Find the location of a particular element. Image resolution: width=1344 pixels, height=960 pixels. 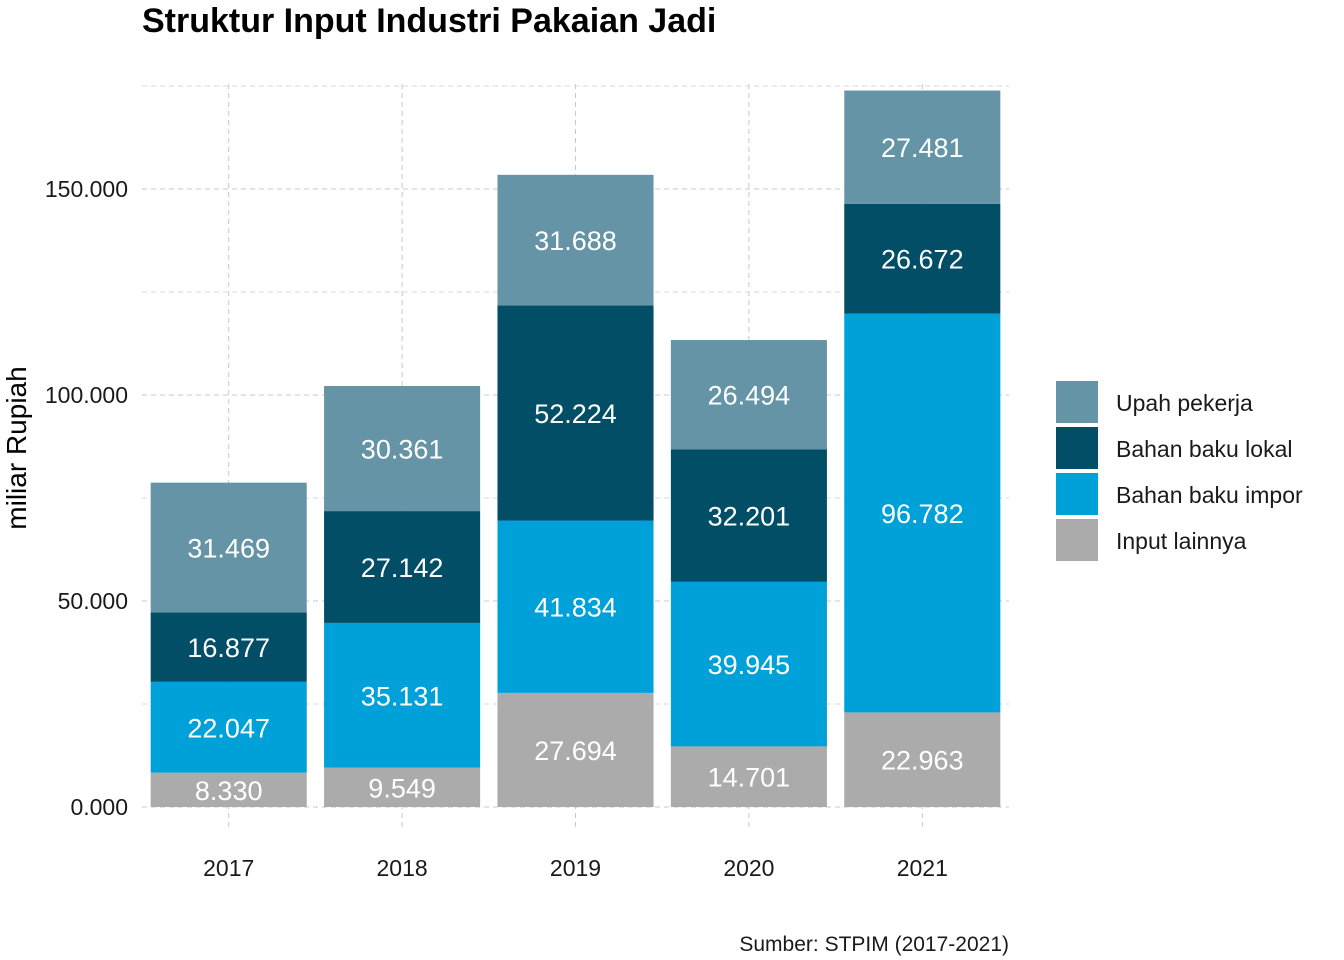

data-label: 27.481 is located at coordinates (922, 148).